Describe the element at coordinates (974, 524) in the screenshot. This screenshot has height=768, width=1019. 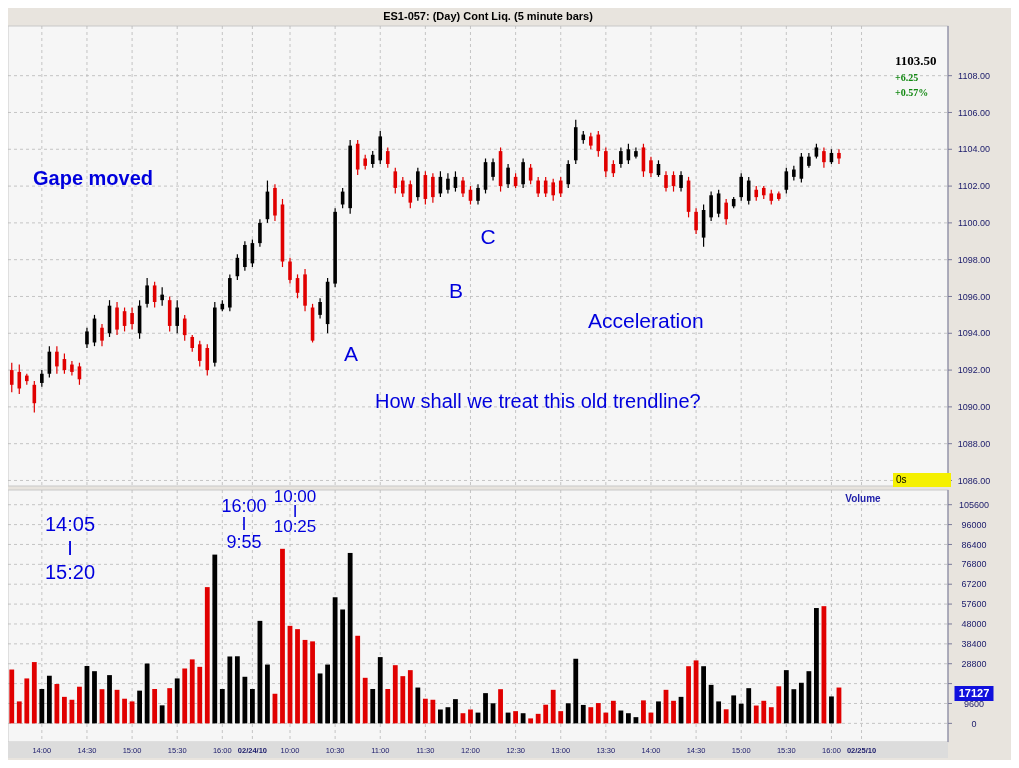
I see `y-tick-label: 96000` at that location.